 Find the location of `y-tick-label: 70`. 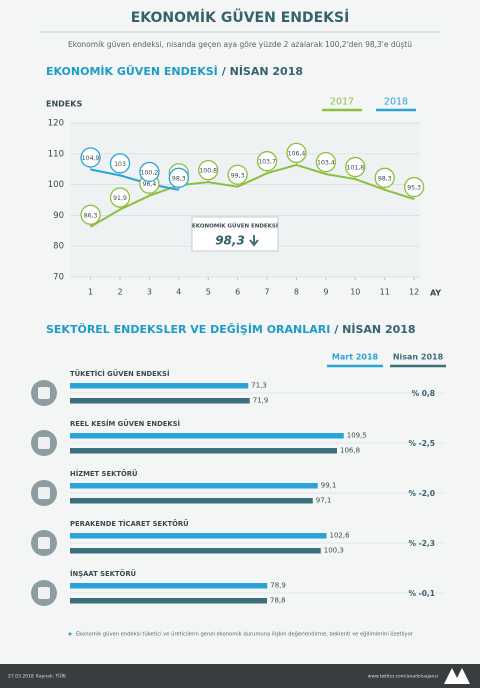

y-tick-label: 70 is located at coordinates (58, 278).